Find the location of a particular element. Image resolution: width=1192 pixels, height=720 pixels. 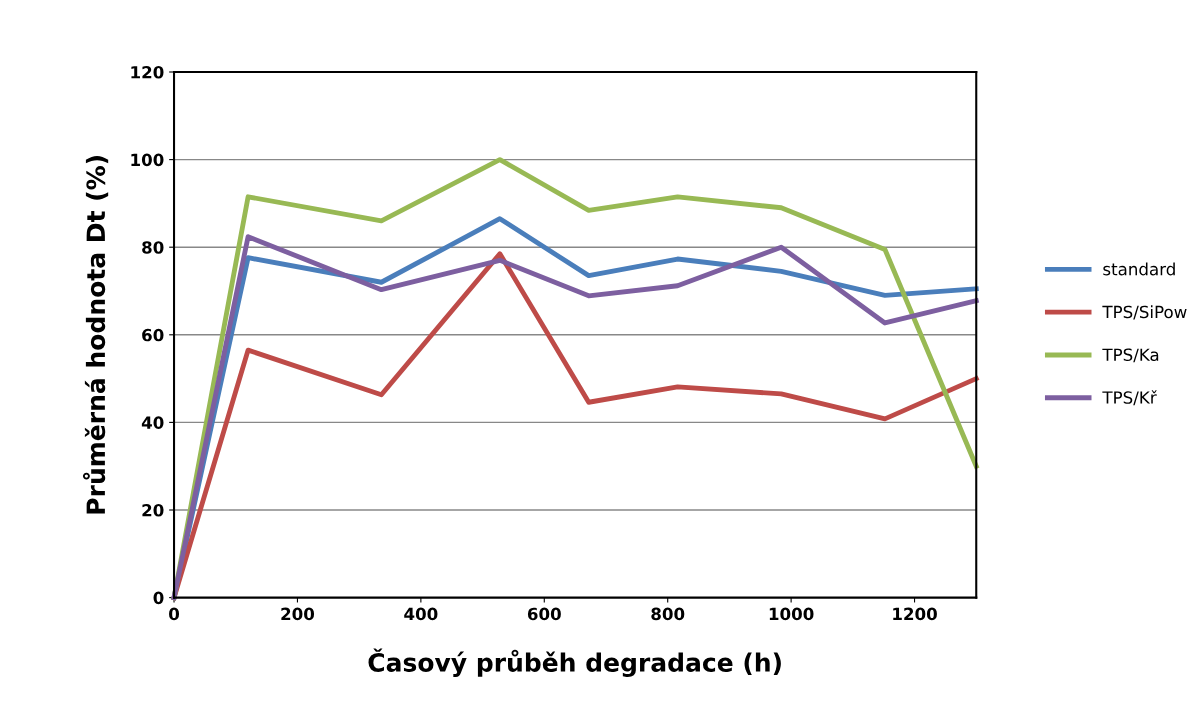

x-tick-label: 1000 is located at coordinates (791, 614).